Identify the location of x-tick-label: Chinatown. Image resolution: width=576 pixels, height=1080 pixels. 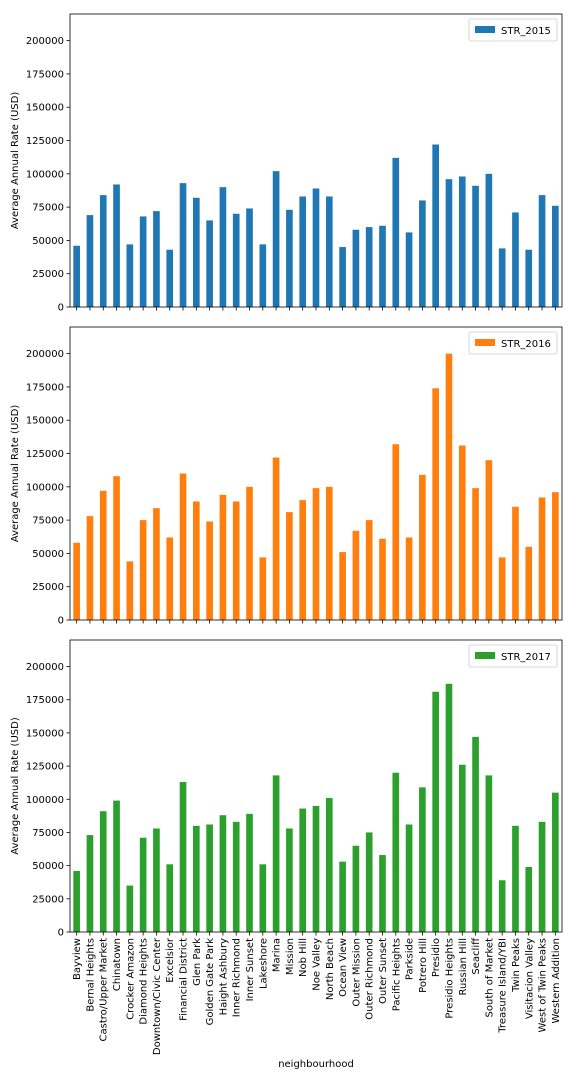
(117, 964).